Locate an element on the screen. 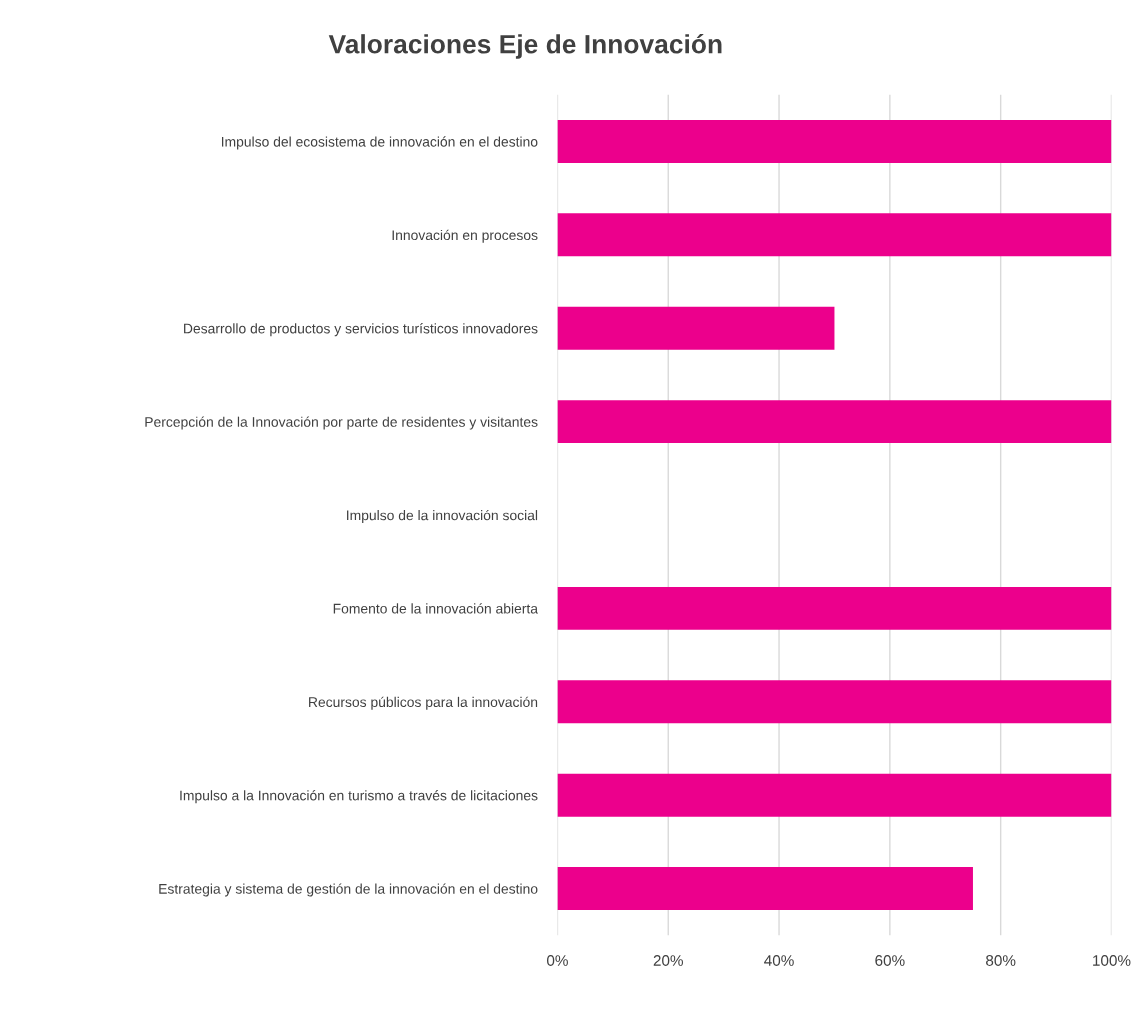 Image resolution: width=1133 pixels, height=1030 pixels. chart-title: Valoraciones Eje de Innovación is located at coordinates (525, 46).